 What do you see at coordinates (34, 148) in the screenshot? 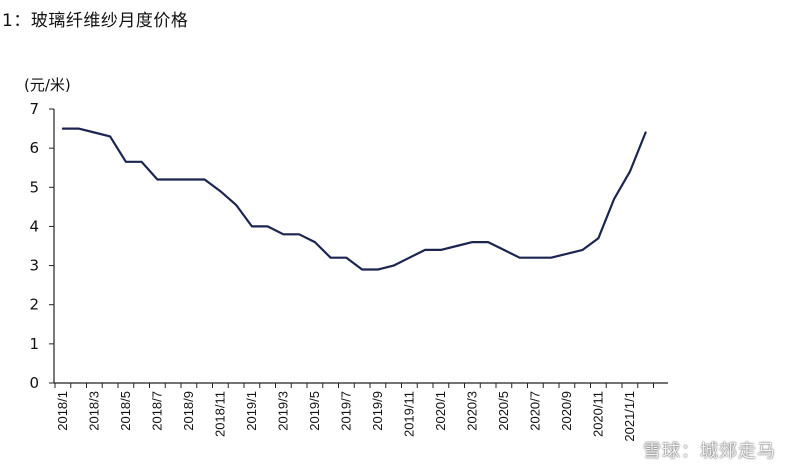
I see `y-tick-label: 6` at bounding box center [34, 148].